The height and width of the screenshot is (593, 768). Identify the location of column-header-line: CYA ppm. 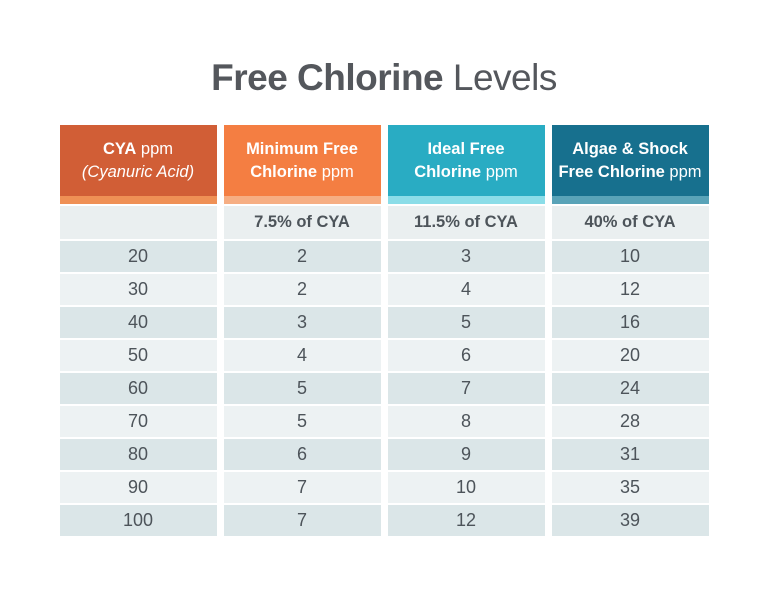
(138, 149).